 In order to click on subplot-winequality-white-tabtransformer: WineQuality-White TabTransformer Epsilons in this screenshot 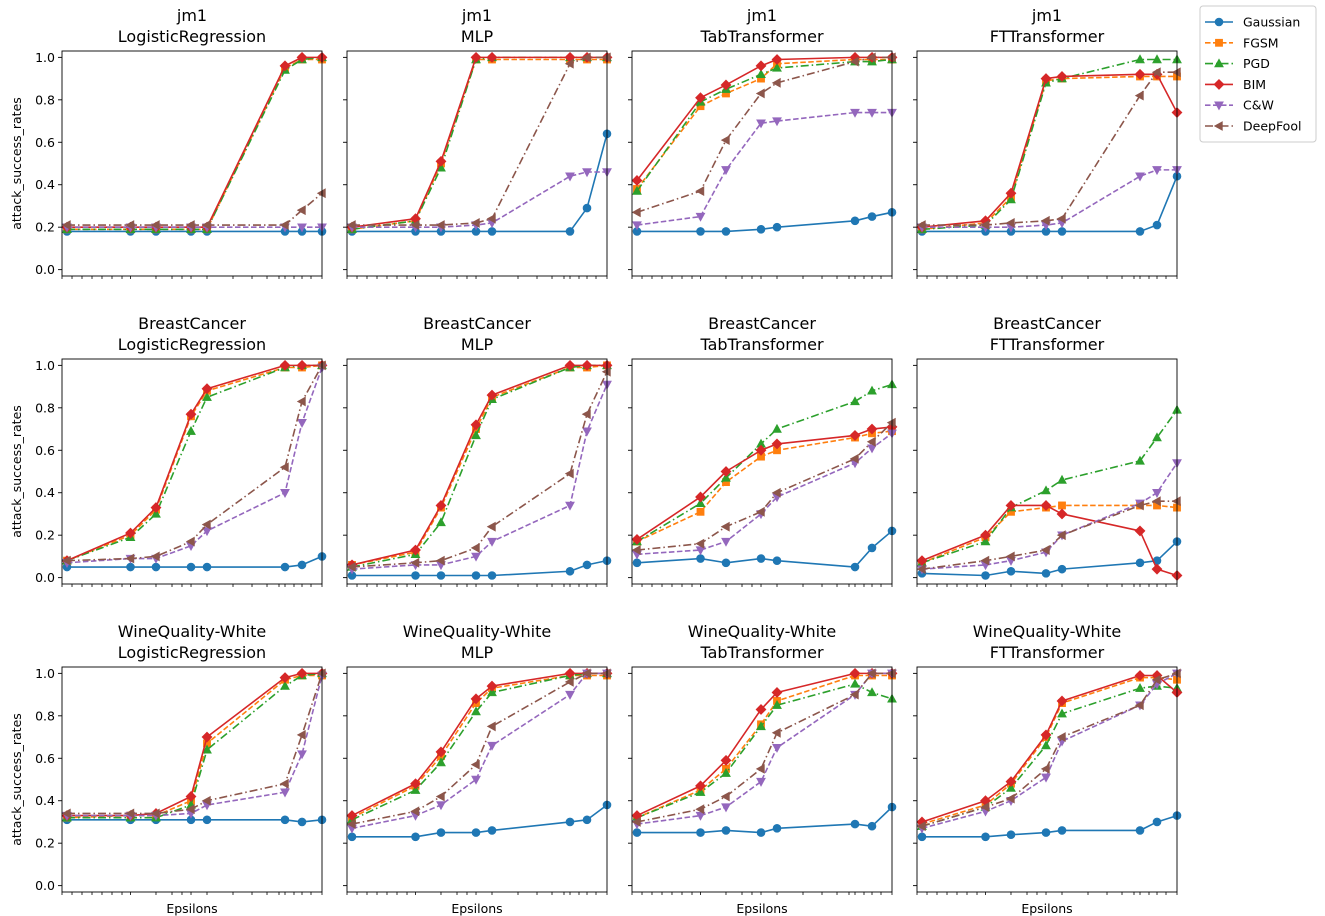, I will do `click(763, 769)`.